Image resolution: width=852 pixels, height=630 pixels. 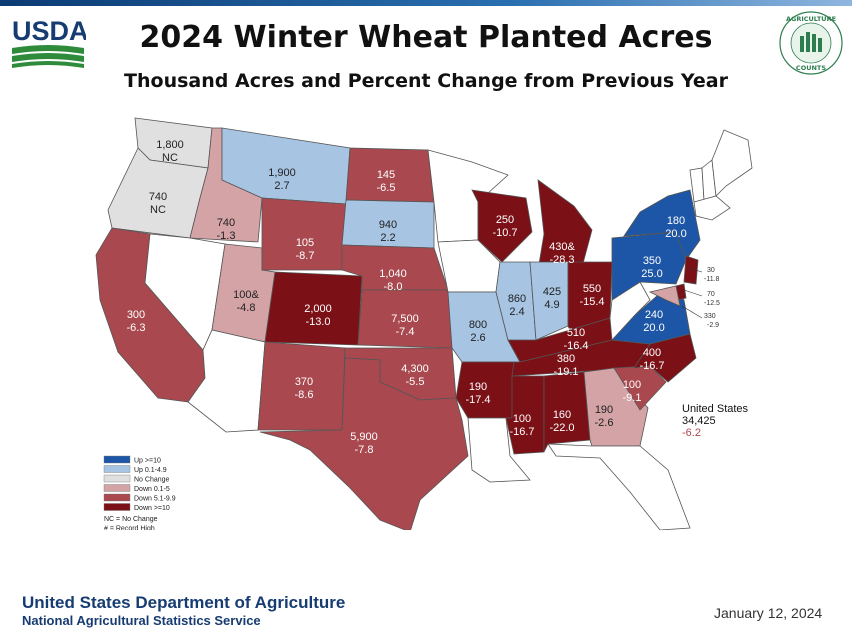 What do you see at coordinates (426, 37) in the screenshot?
I see `page-title: 2024 Winter Wheat Planted Acres` at bounding box center [426, 37].